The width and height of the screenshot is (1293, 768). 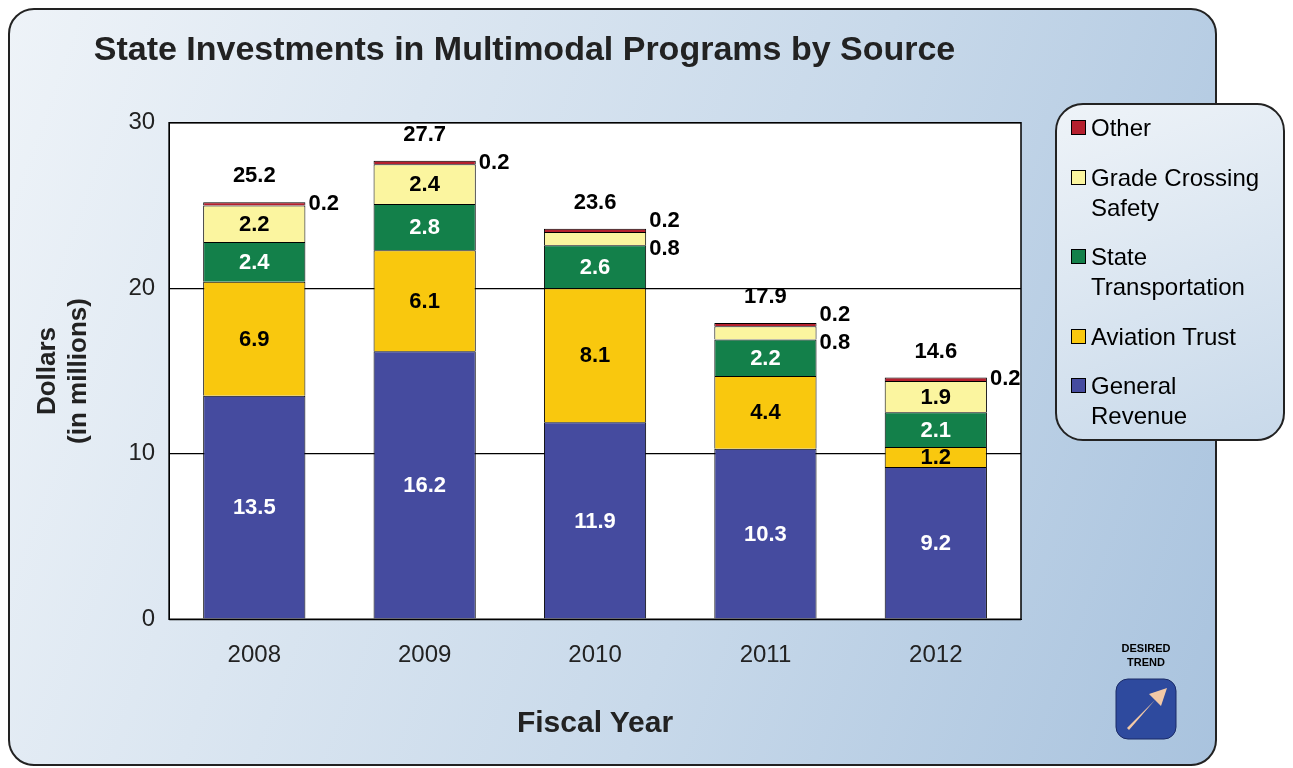 I want to click on x-tick-label: 2009, so click(x=424, y=654).